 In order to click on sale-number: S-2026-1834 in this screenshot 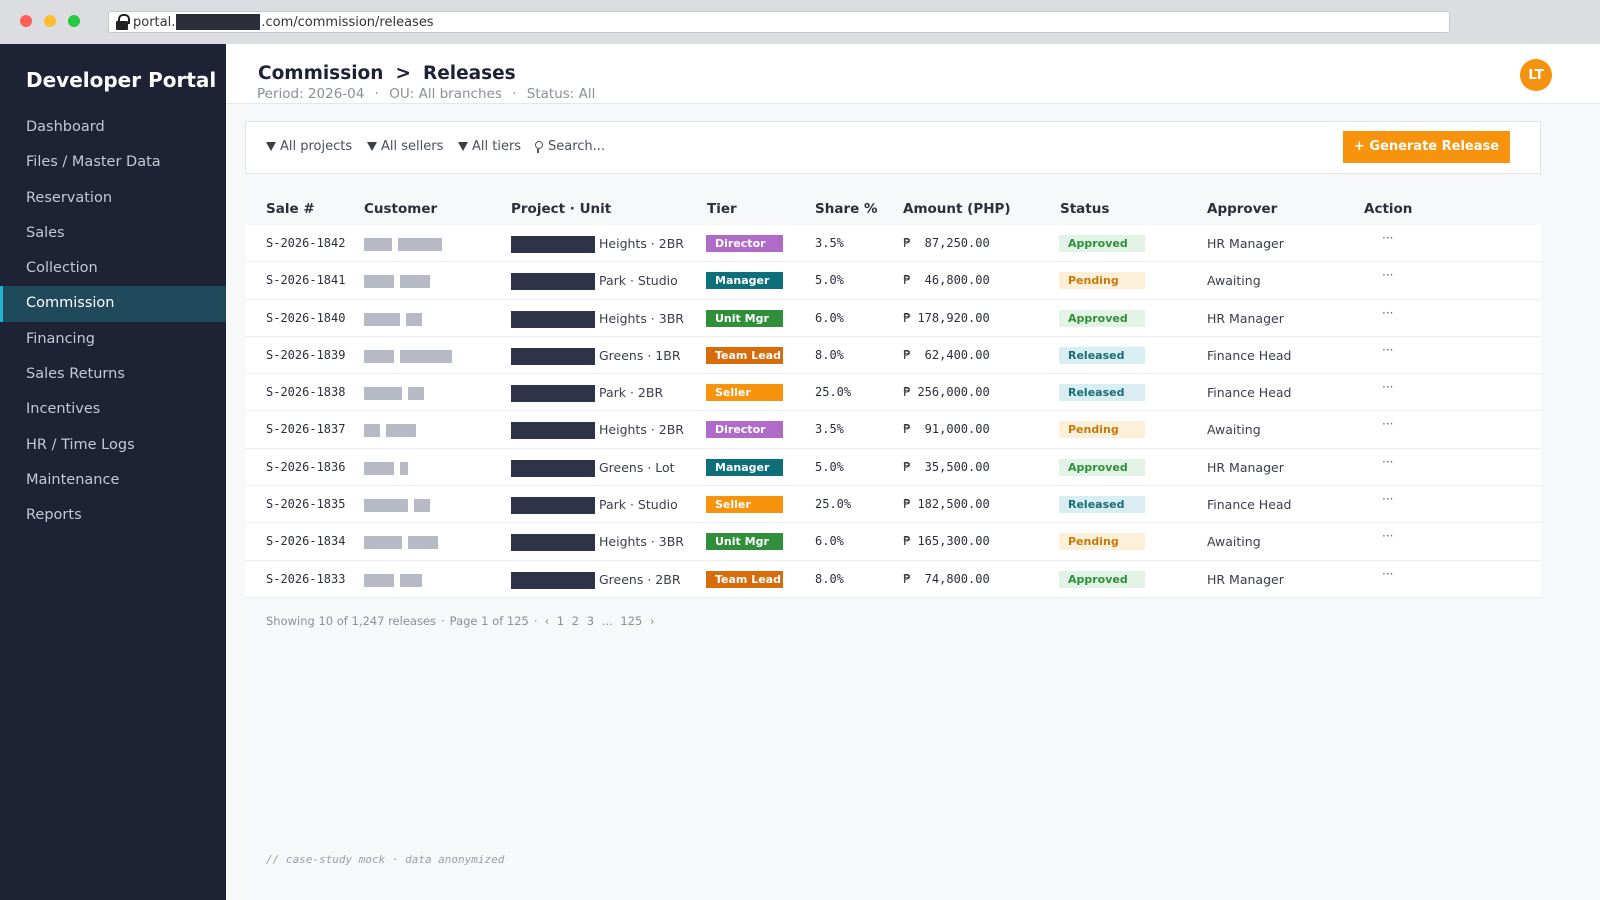, I will do `click(306, 541)`.